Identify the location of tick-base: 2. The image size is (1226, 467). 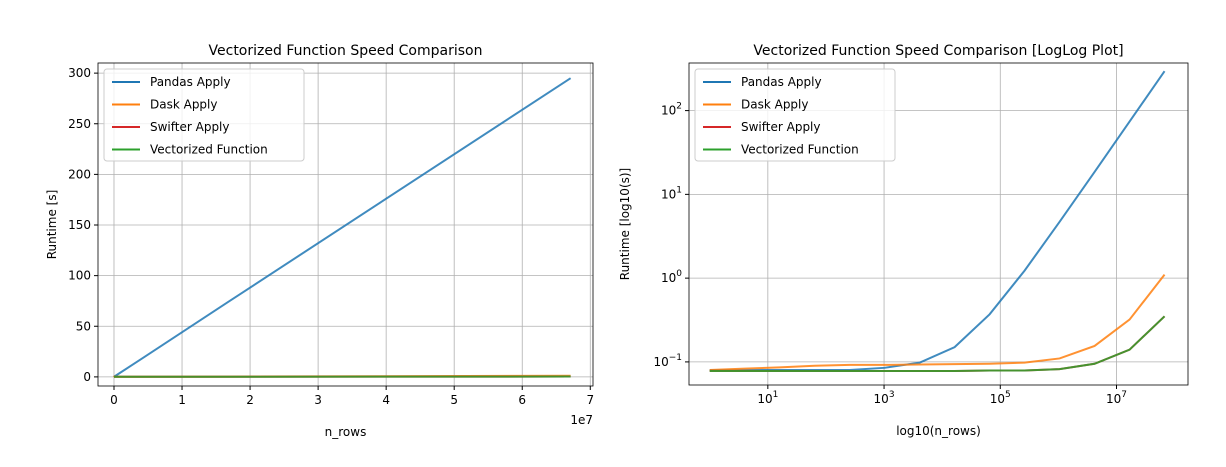
(250, 400).